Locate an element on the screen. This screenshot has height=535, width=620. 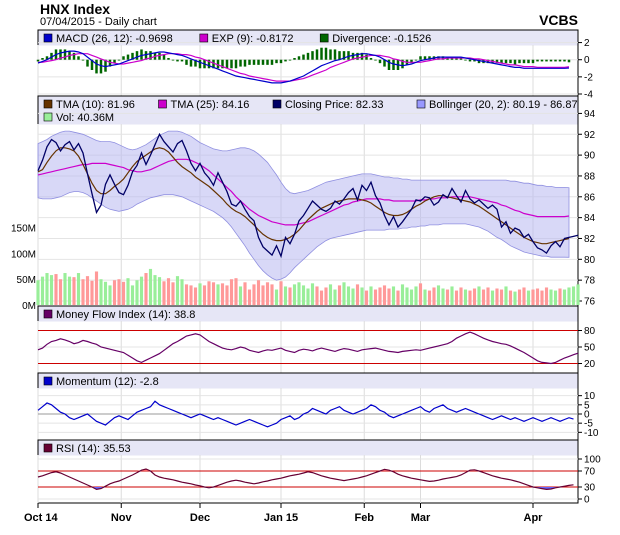
chart-title: HNX Index is located at coordinates (75, 9).